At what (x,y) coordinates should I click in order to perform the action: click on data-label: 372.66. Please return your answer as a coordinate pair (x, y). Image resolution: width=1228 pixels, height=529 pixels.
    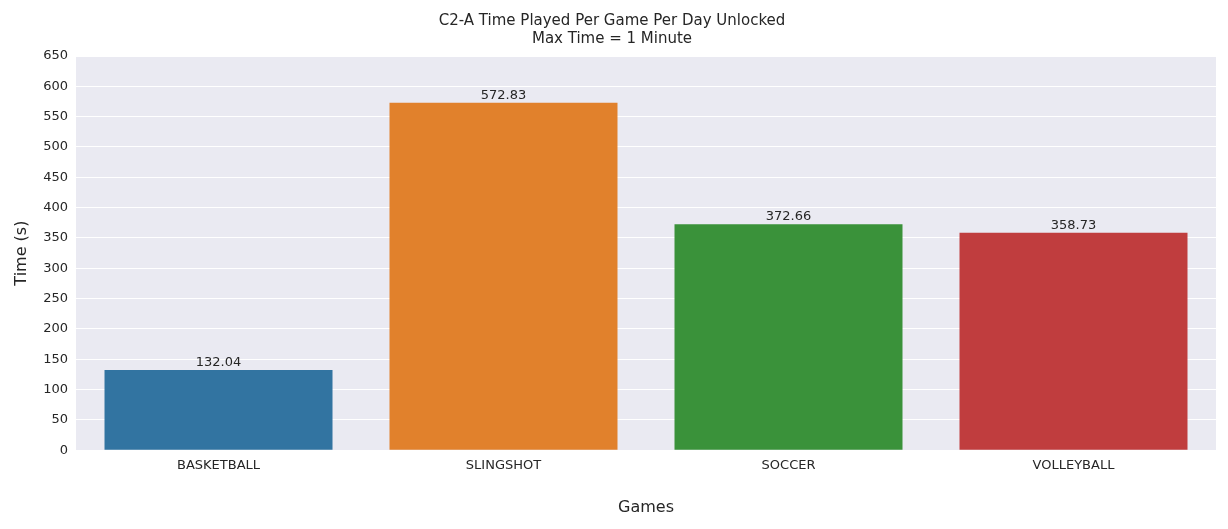
    Looking at the image, I should click on (788, 216).